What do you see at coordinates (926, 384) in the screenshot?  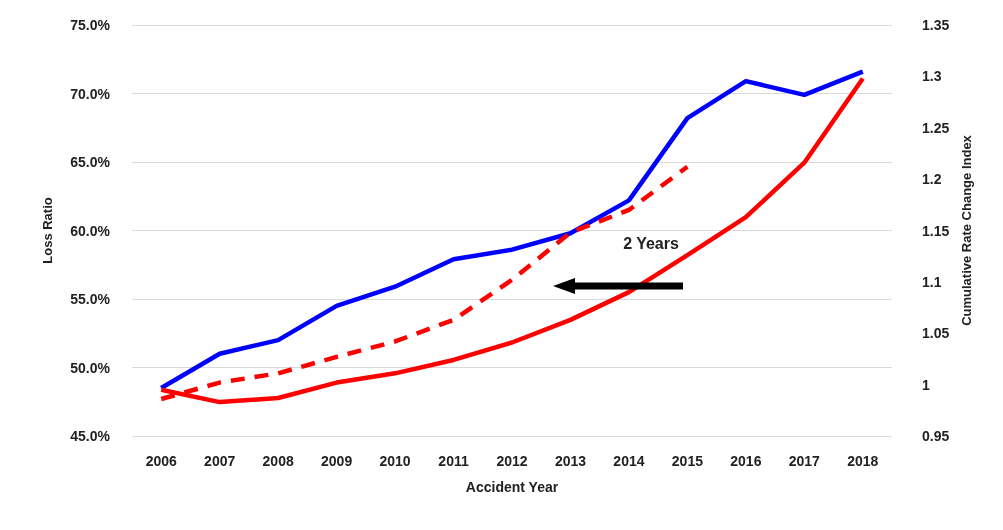 I see `y2-tick-label: 1` at bounding box center [926, 384].